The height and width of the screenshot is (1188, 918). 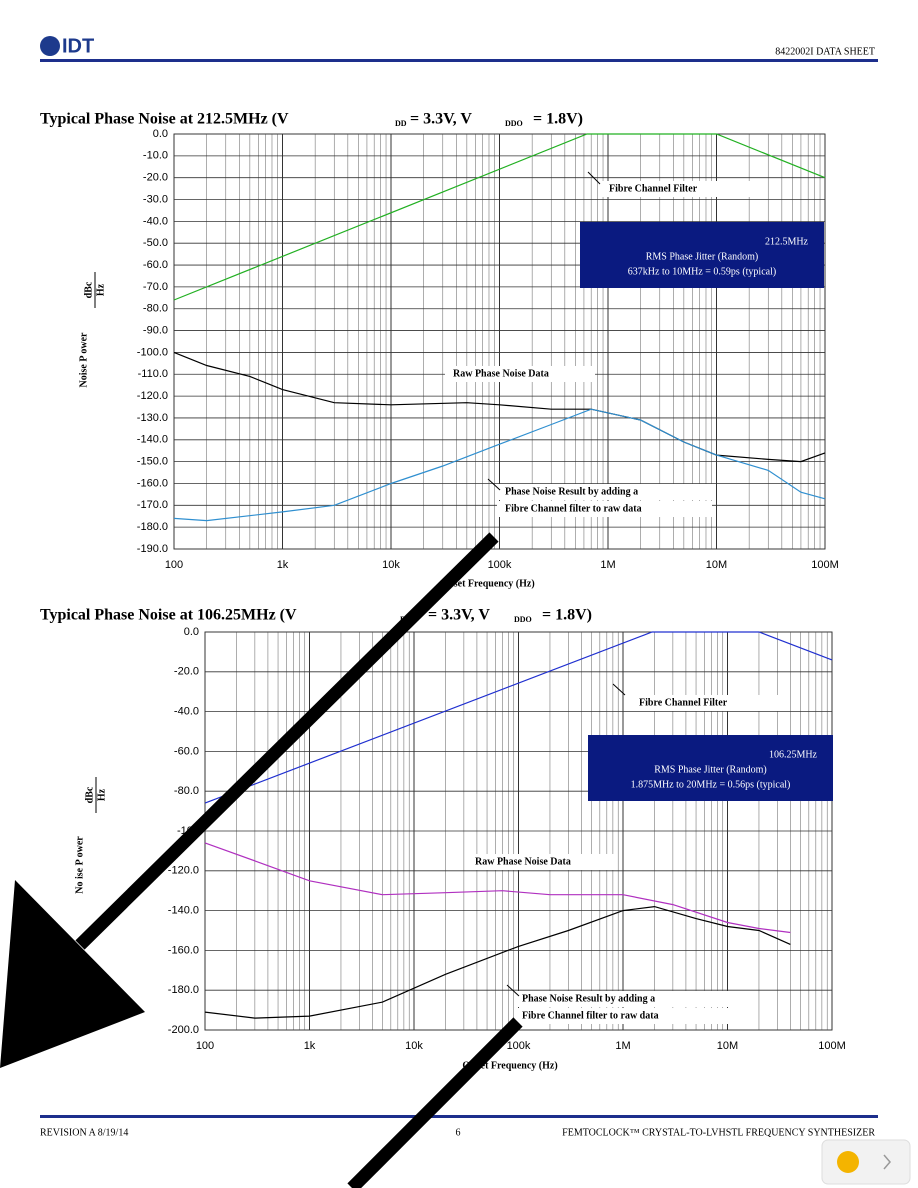 I want to click on y-tick-label: -190.0, so click(x=152, y=549).